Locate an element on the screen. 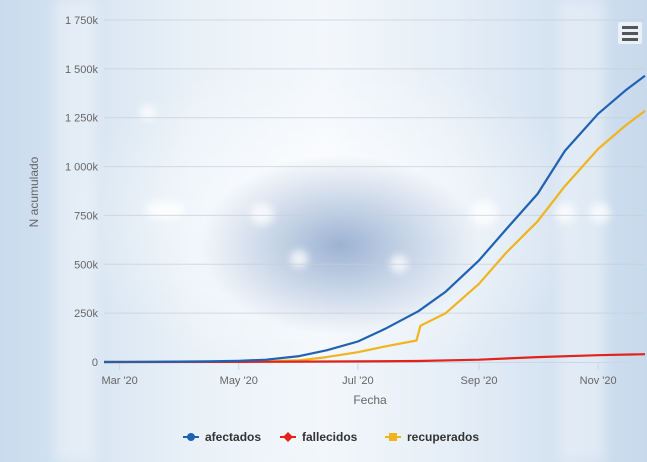 The width and height of the screenshot is (647, 462). legend-label-fallecidos: fallecidos is located at coordinates (330, 437).